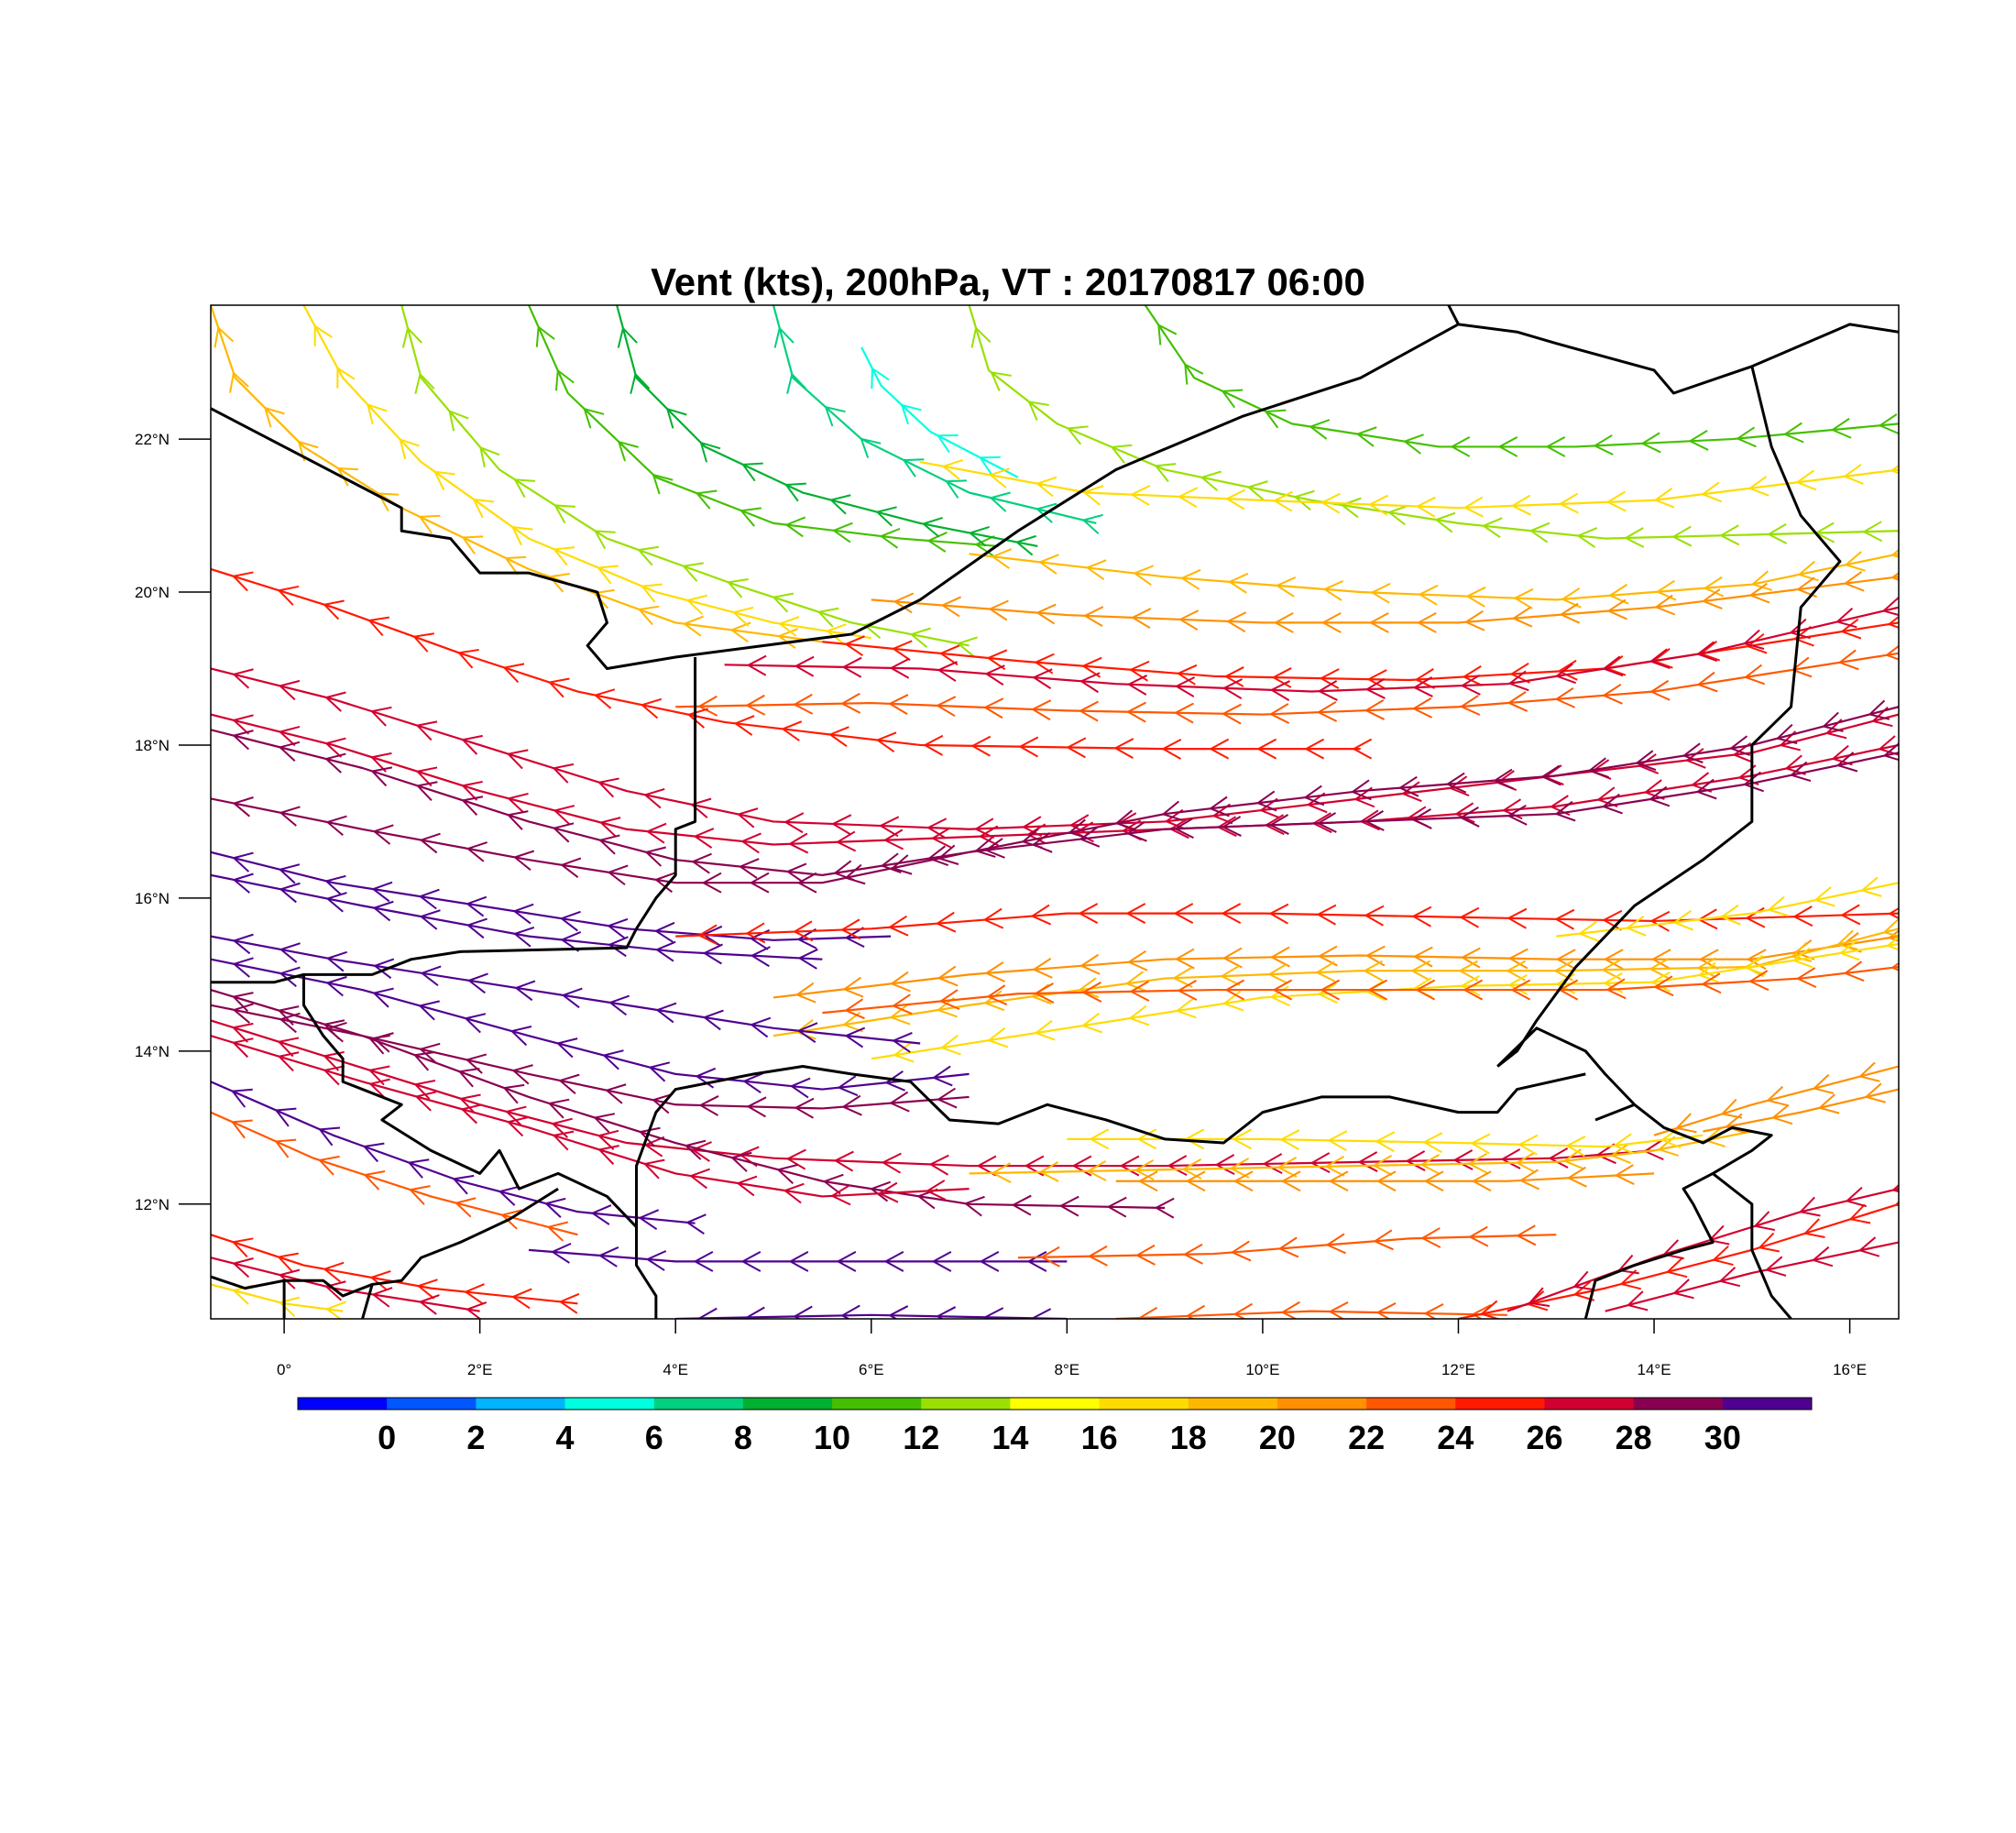 This screenshot has height=1833, width=2016. What do you see at coordinates (1455, 1437) in the screenshot?
I see `colorbar-label: 24` at bounding box center [1455, 1437].